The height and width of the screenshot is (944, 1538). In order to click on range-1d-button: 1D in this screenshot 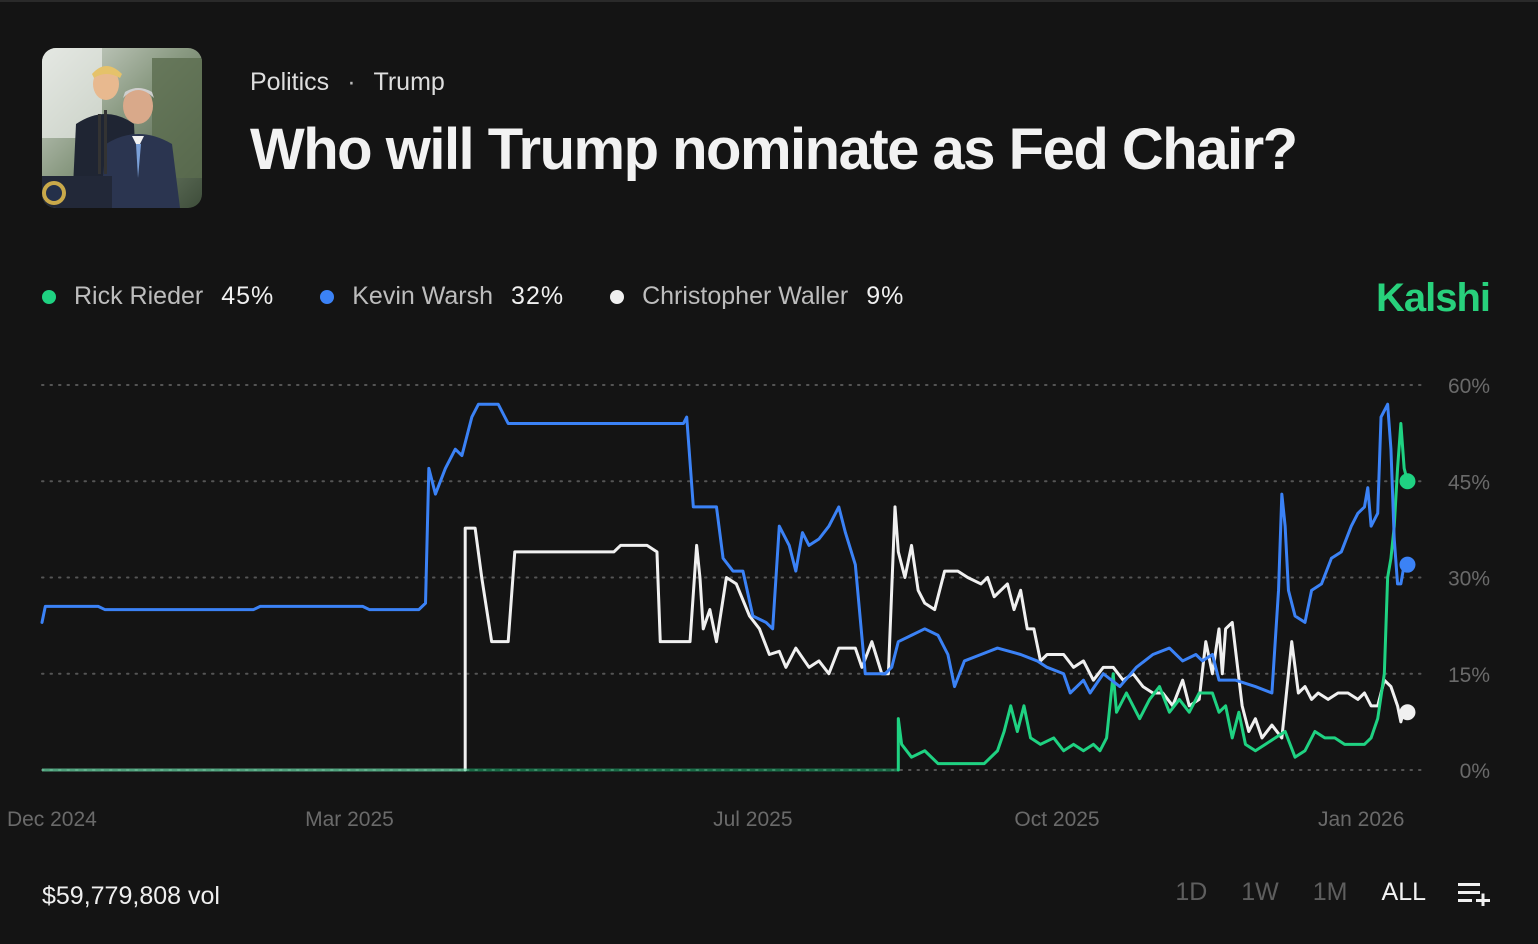, I will do `click(1191, 892)`.